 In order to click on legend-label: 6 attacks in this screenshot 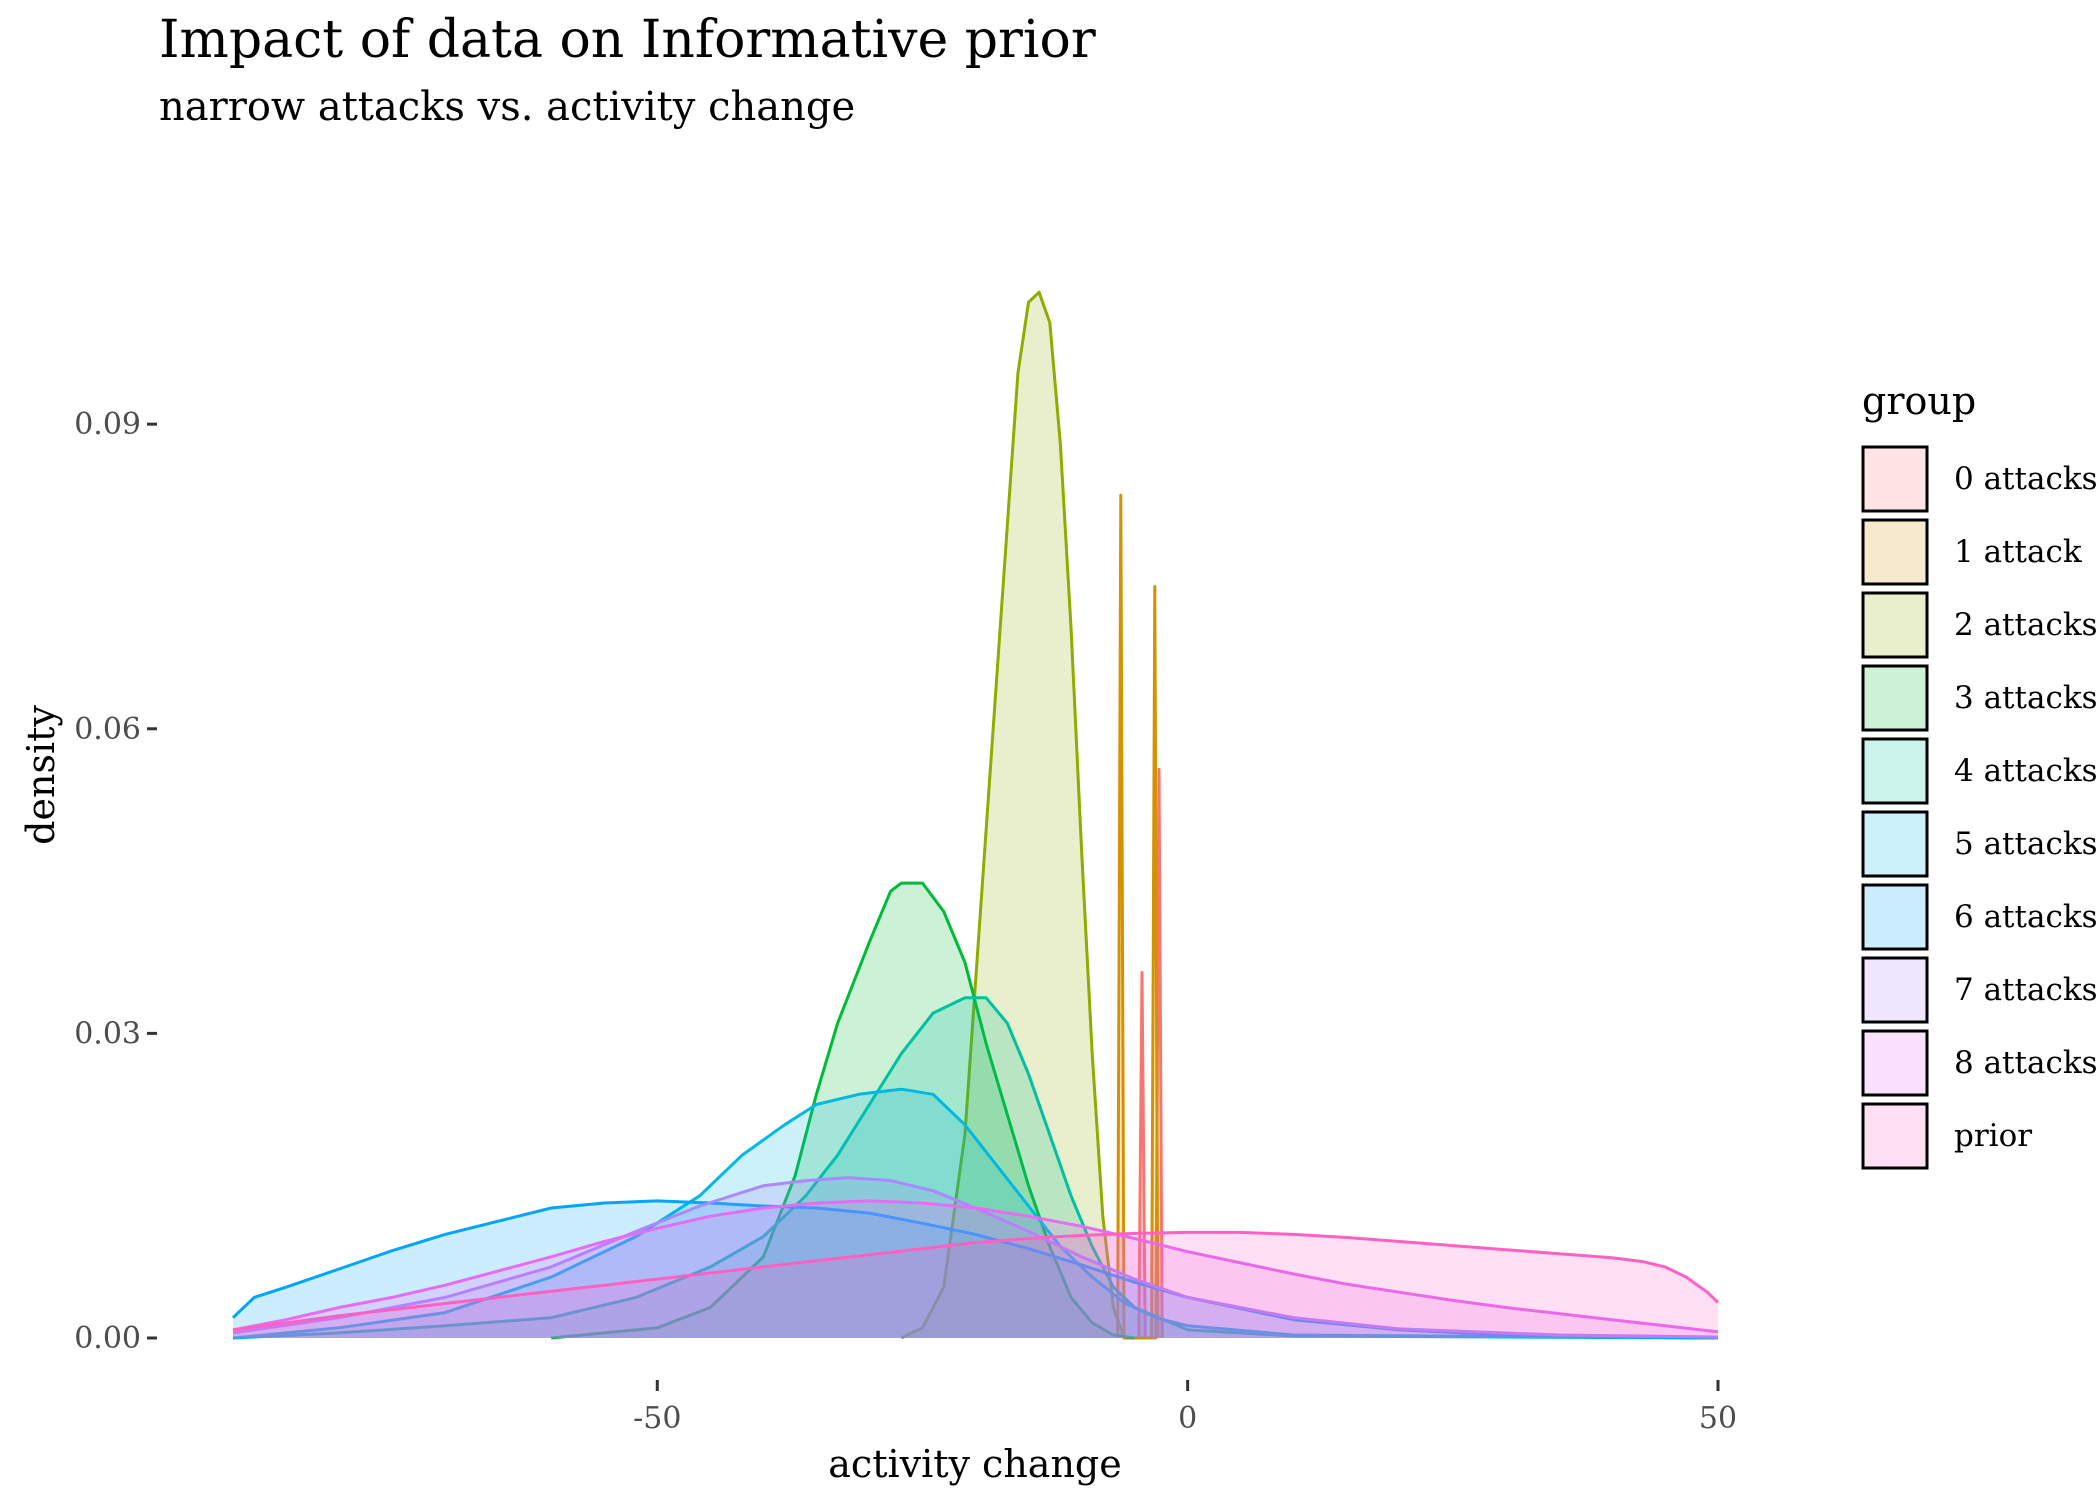, I will do `click(2026, 917)`.